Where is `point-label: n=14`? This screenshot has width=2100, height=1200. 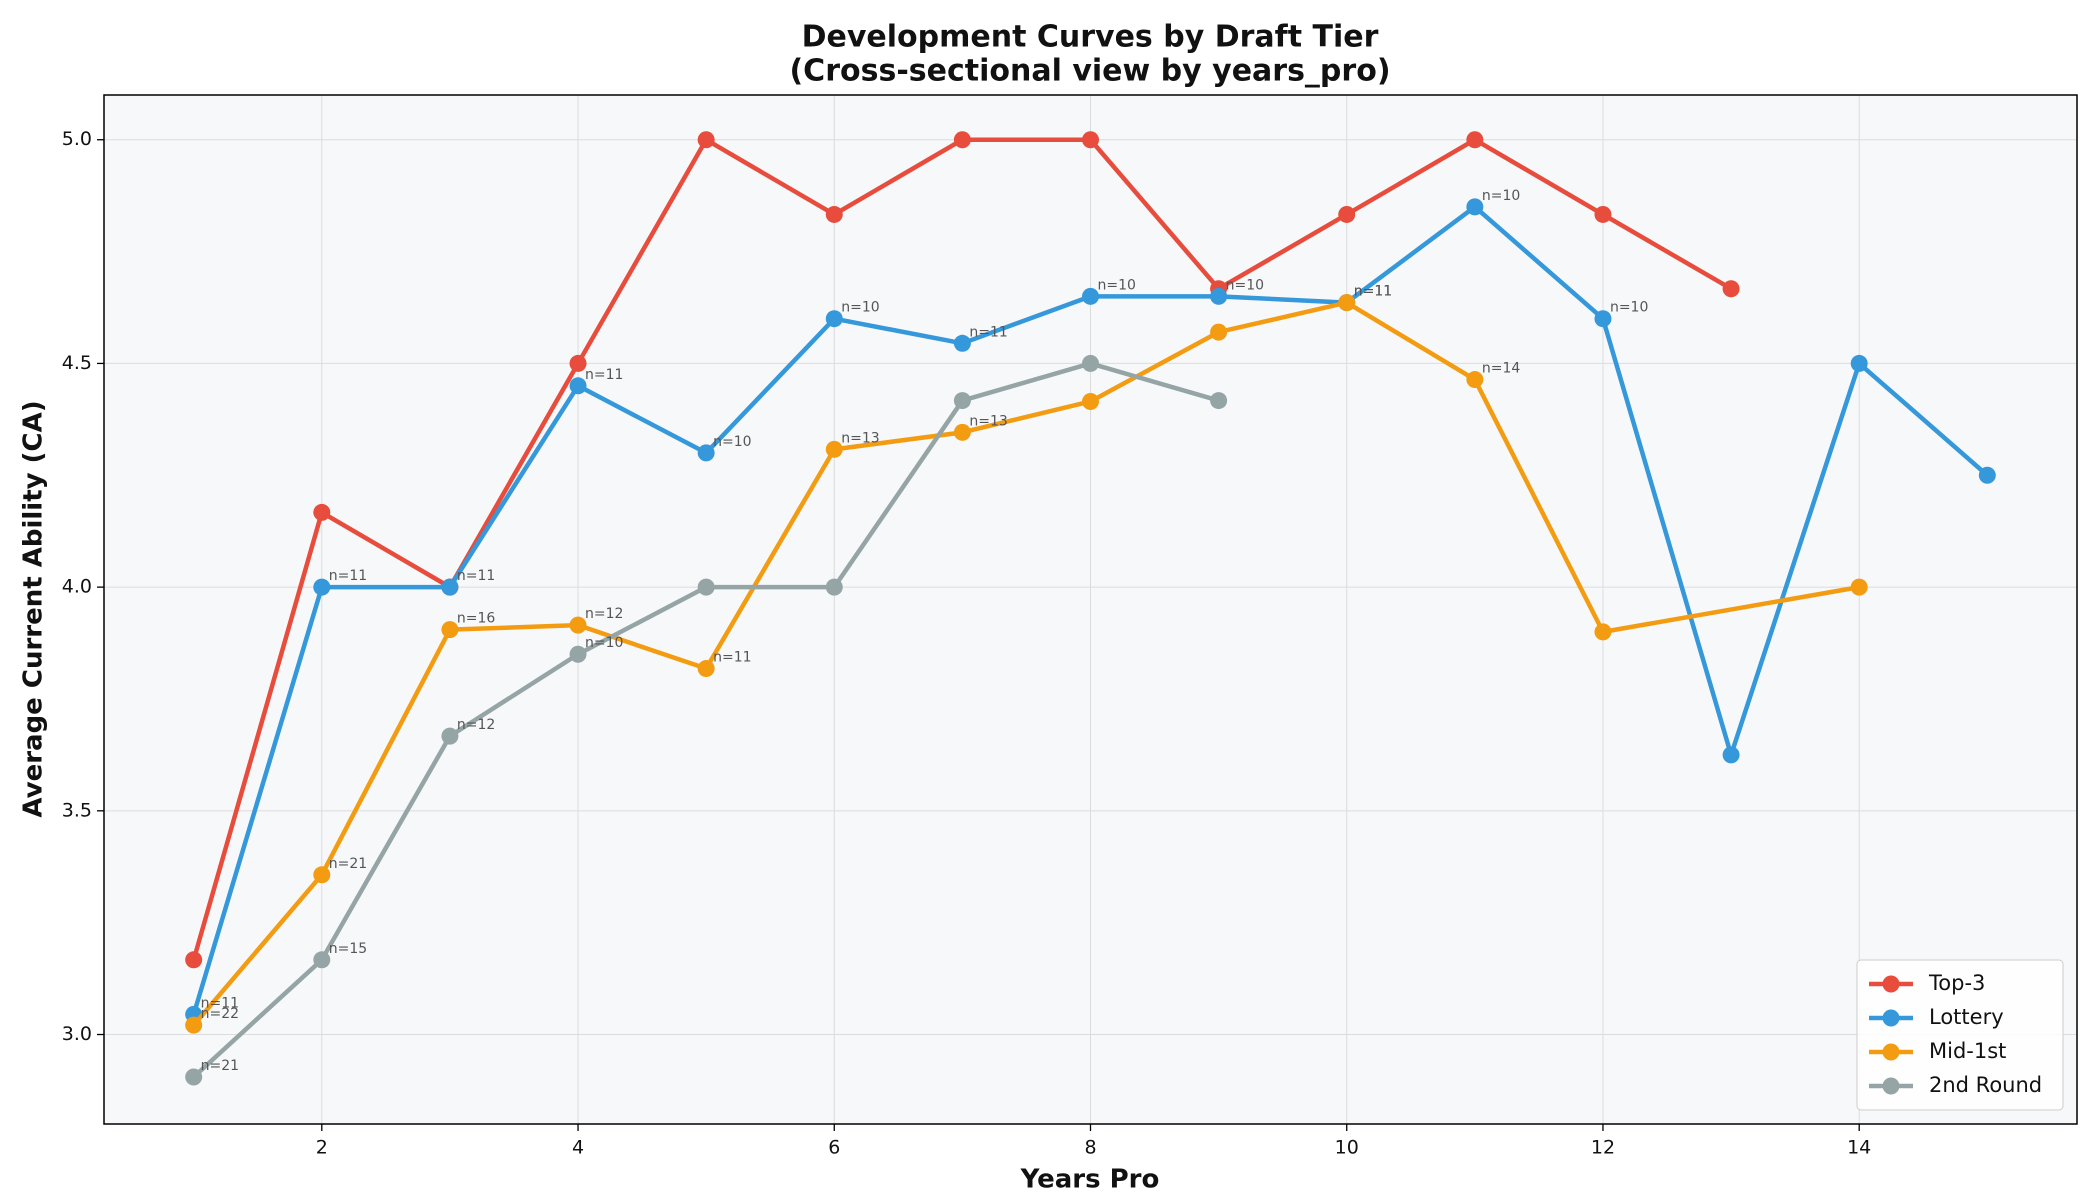
point-label: n=14 is located at coordinates (1501, 369).